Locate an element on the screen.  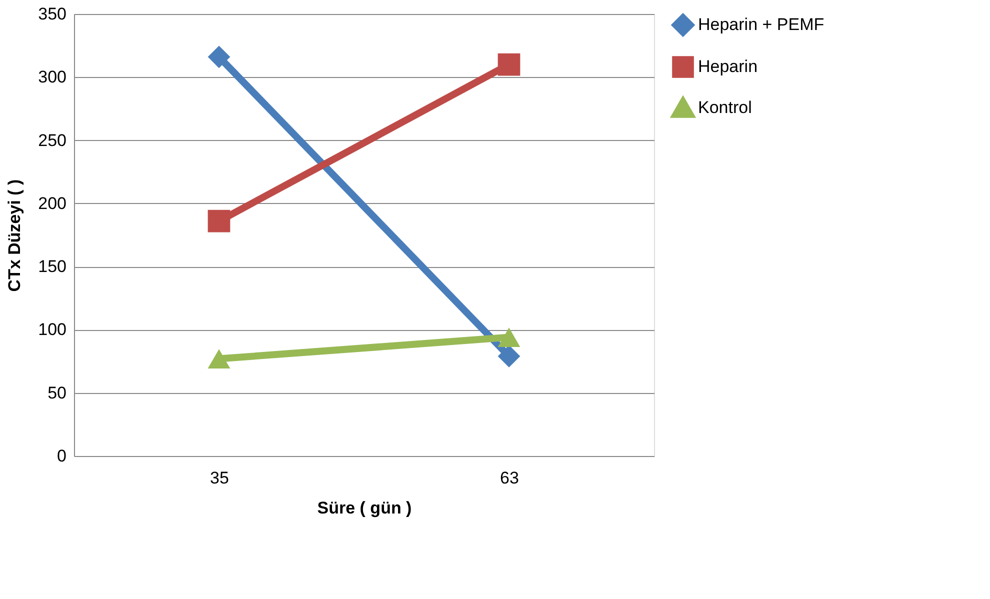
y-tick-label: 50 is located at coordinates (57, 392).